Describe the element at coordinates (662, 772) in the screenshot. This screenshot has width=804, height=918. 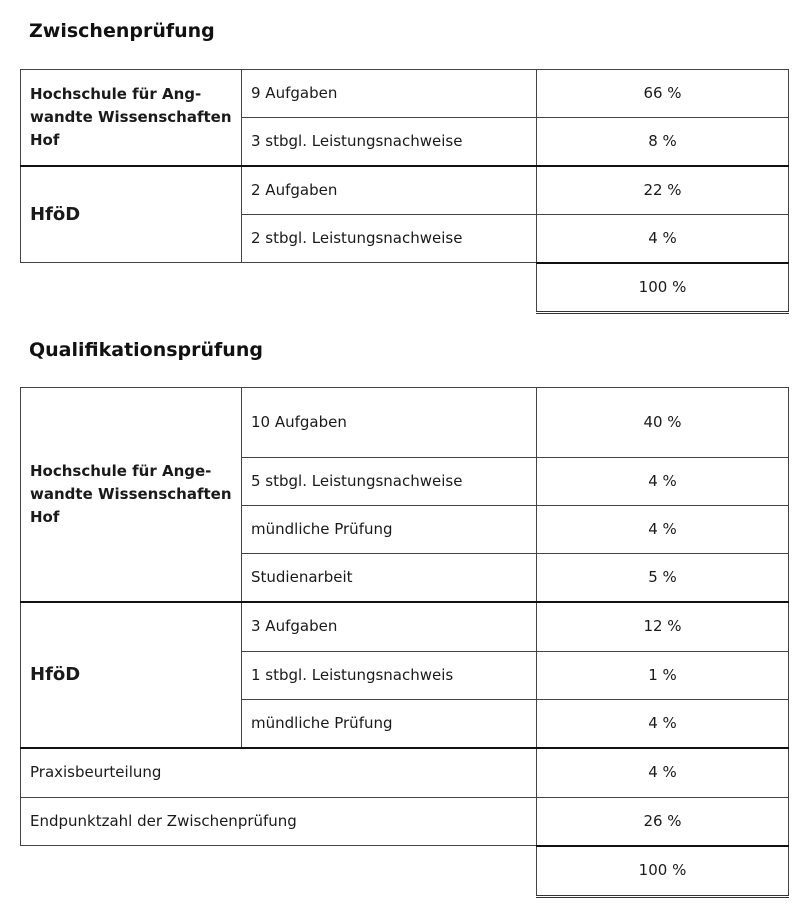
I see `praxis-value: 4 %` at that location.